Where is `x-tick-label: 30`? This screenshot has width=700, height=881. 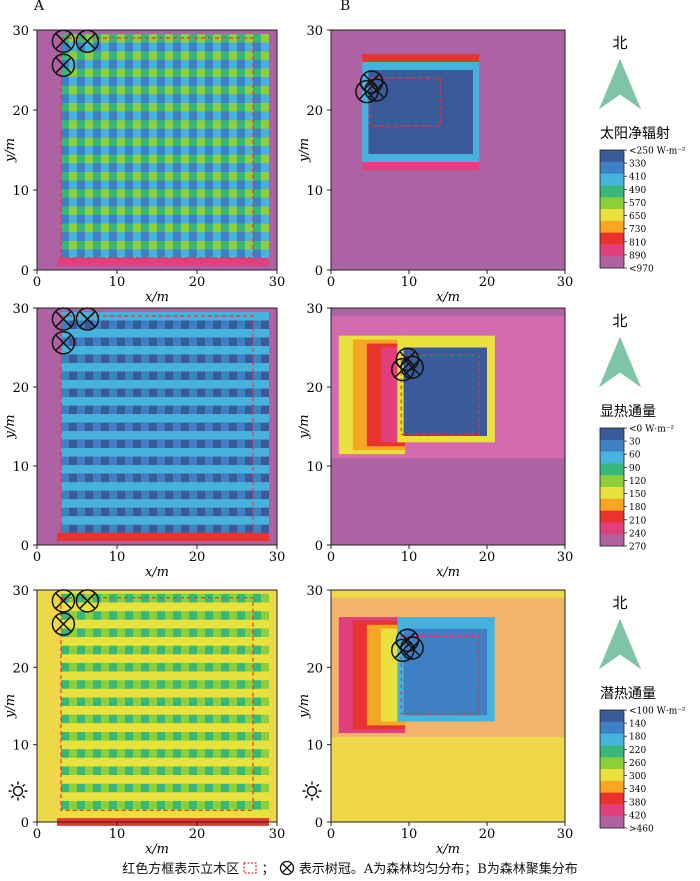 x-tick-label: 30 is located at coordinates (277, 557).